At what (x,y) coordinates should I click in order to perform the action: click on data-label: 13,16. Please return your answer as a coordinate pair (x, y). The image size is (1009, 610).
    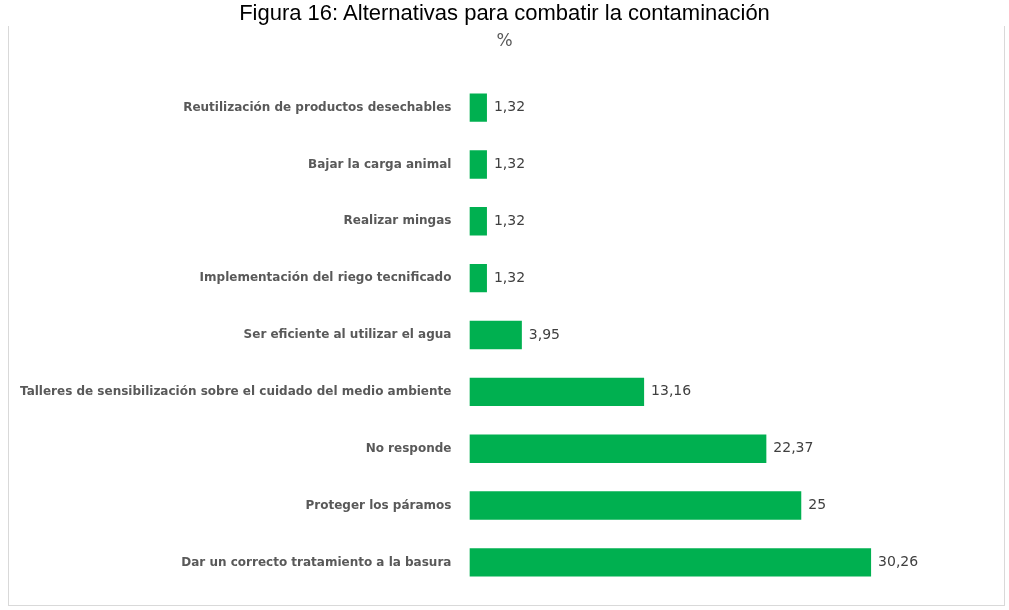
    Looking at the image, I should click on (671, 390).